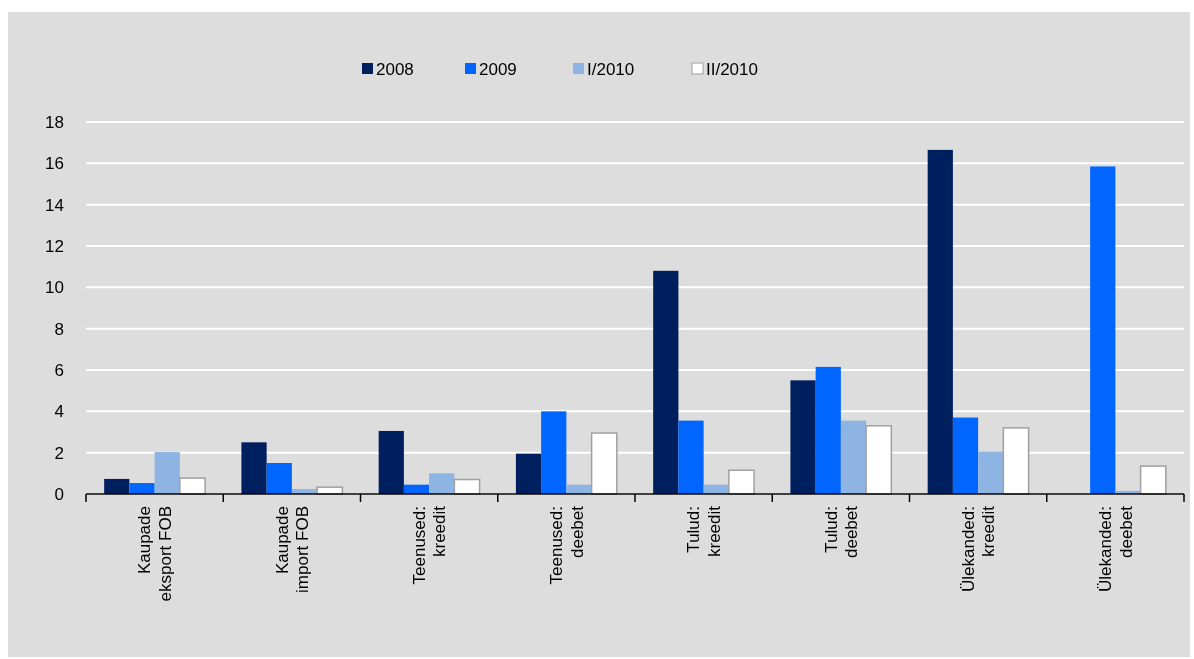  Describe the element at coordinates (54, 205) in the screenshot. I see `y-tick-label: 14` at that location.